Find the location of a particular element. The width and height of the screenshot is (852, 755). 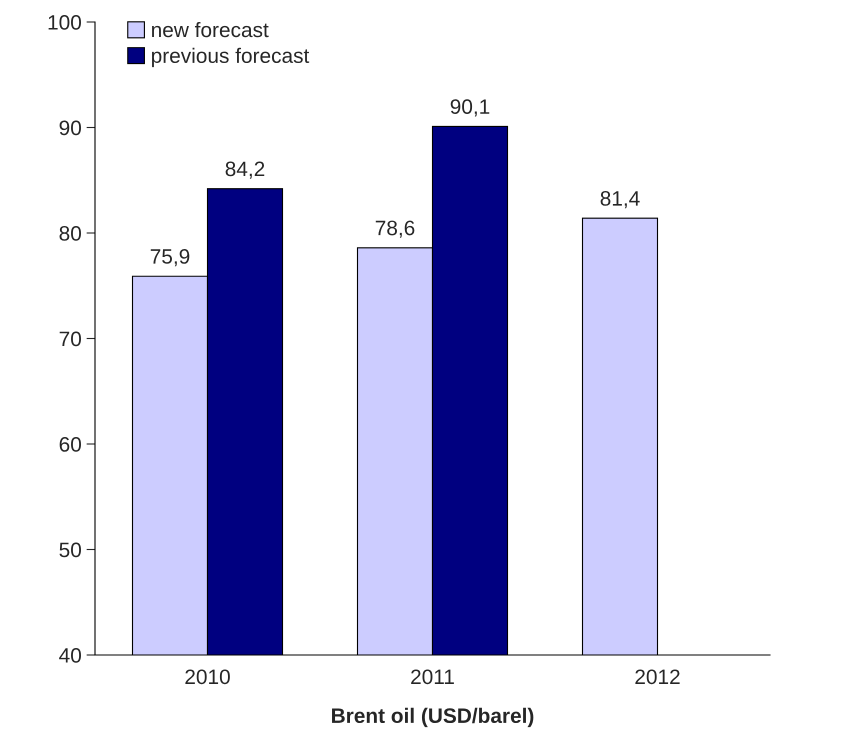

y-tick-label: 50 is located at coordinates (70, 550).